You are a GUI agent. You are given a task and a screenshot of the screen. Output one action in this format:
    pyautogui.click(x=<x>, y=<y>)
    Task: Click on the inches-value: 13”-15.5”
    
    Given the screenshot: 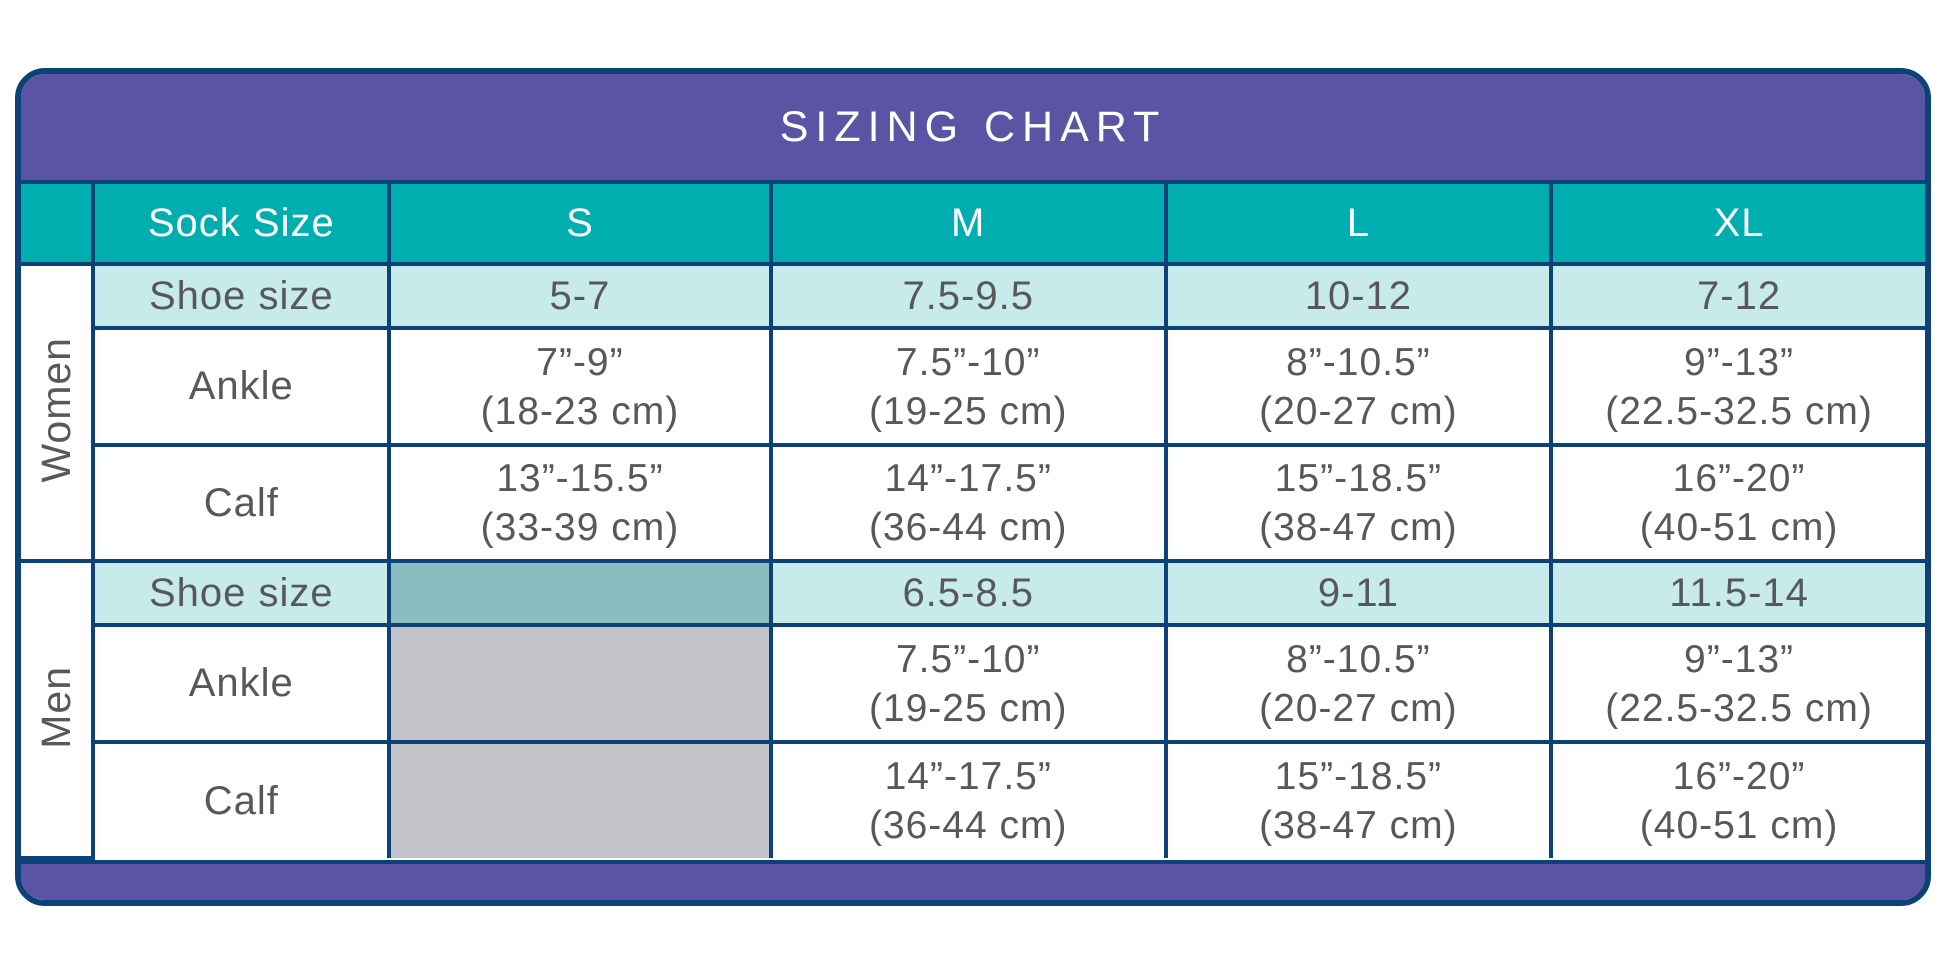 What is the action you would take?
    pyautogui.click(x=580, y=478)
    